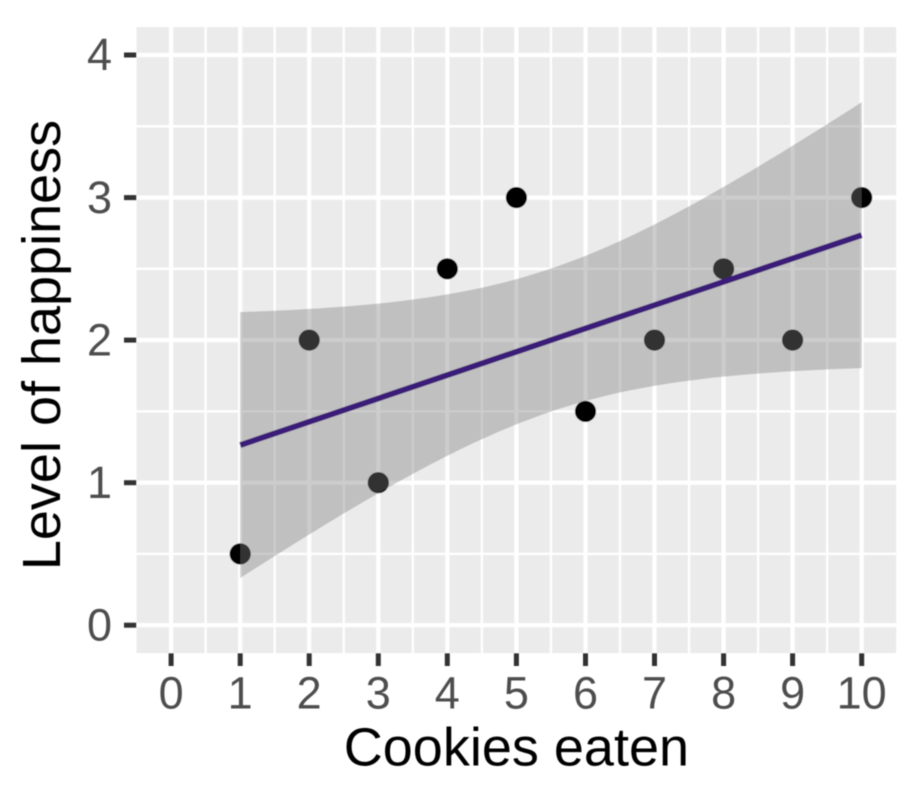  What do you see at coordinates (585, 693) in the screenshot?
I see `svg-text: 6` at bounding box center [585, 693].